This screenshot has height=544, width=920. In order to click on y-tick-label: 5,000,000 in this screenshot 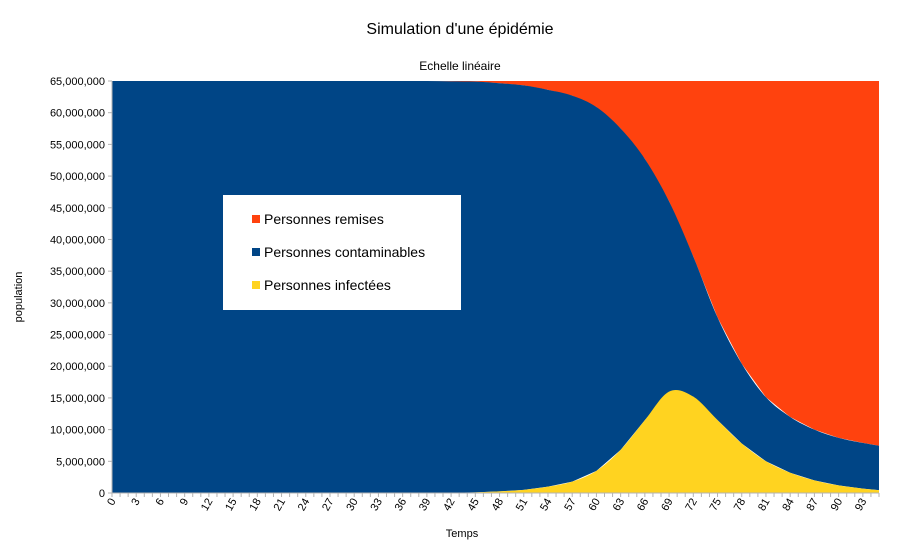, I will do `click(80, 462)`.